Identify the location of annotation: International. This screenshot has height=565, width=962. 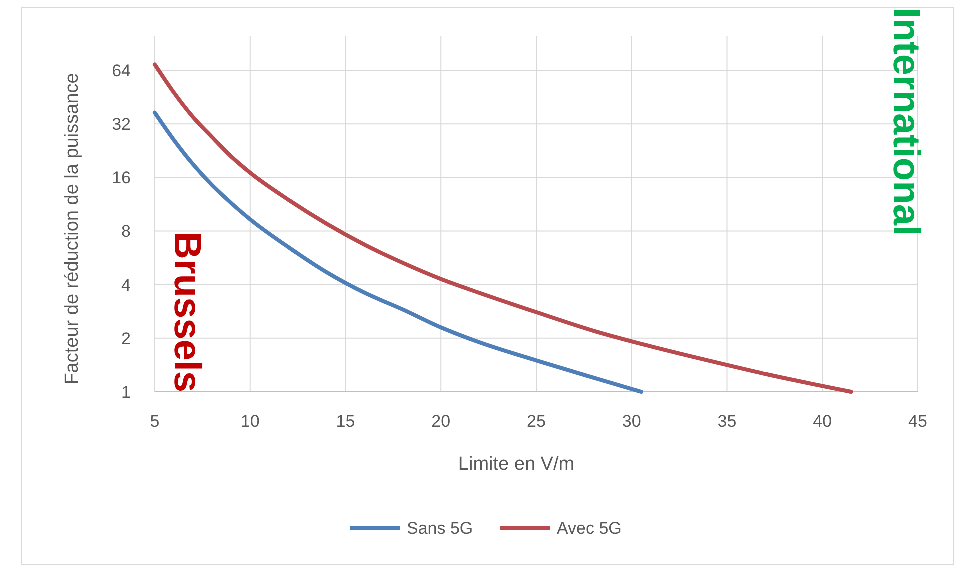
(906, 122).